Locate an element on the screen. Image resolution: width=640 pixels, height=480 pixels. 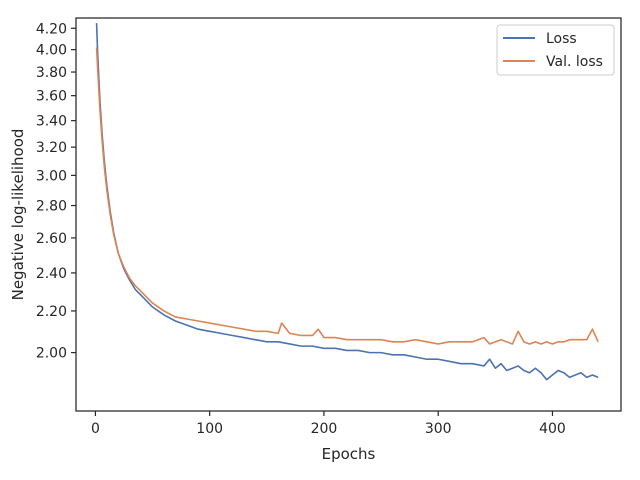
x-tick-label: 200 is located at coordinates (324, 429).